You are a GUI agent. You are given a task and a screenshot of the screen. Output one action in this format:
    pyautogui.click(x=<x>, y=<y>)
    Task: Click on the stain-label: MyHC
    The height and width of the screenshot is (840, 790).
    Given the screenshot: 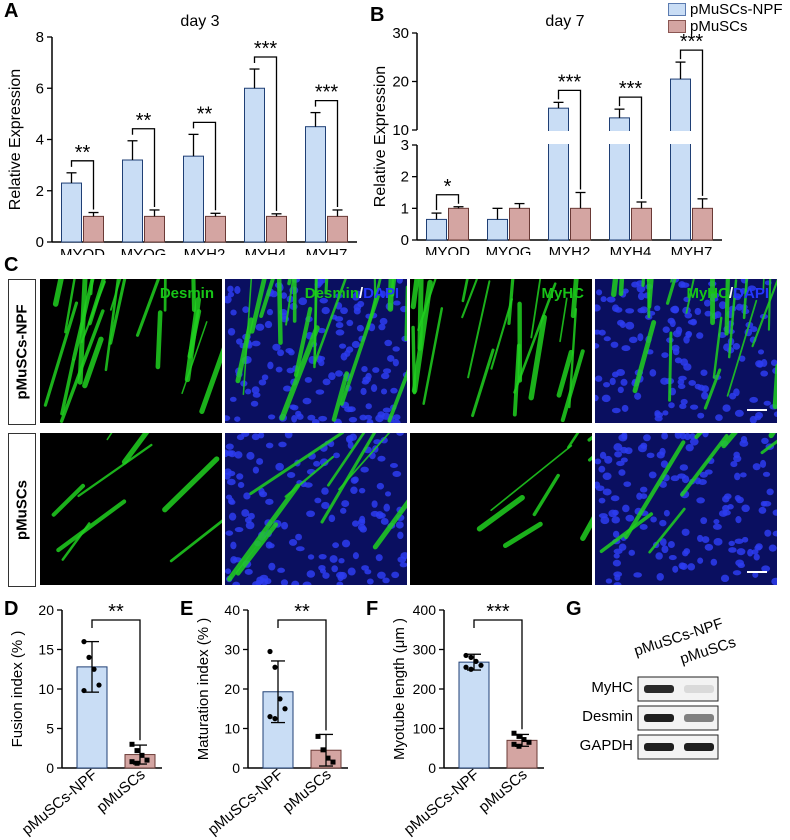 What is the action you would take?
    pyautogui.click(x=562, y=293)
    